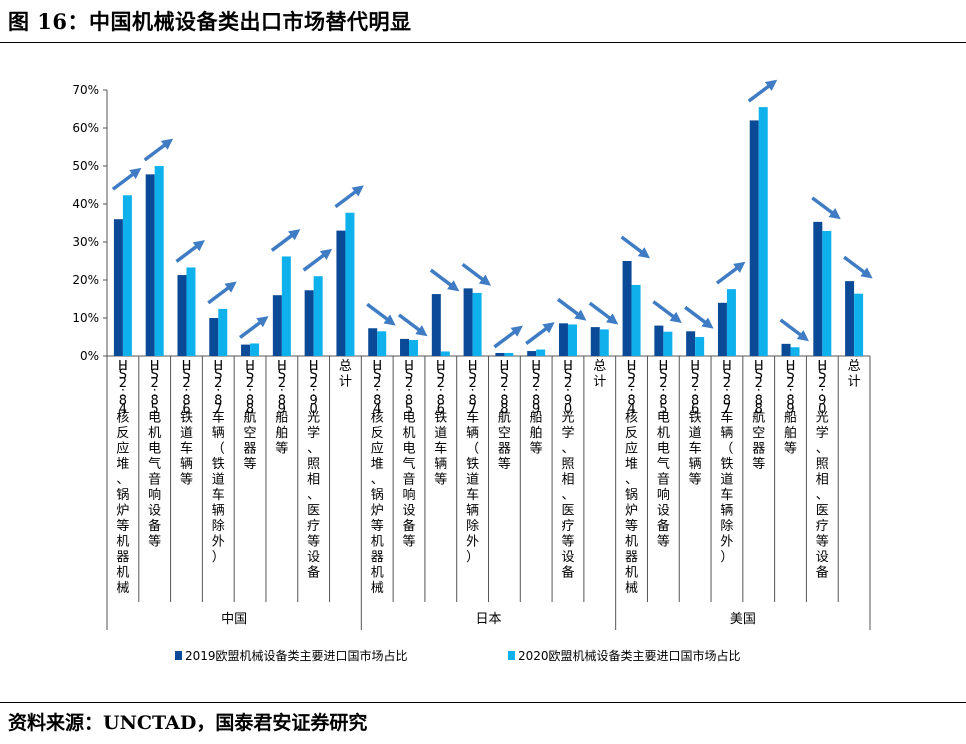 Image resolution: width=966 pixels, height=744 pixels. Describe the element at coordinates (85, 318) in the screenshot. I see `y-tick-label: 10%` at that location.